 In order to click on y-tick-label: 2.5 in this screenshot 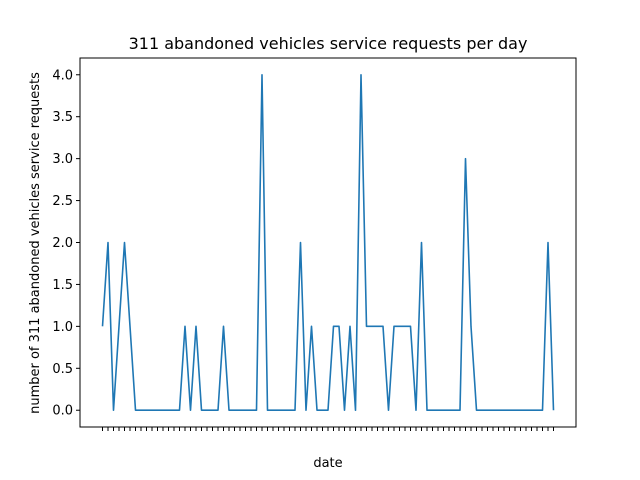, I will do `click(62, 201)`.